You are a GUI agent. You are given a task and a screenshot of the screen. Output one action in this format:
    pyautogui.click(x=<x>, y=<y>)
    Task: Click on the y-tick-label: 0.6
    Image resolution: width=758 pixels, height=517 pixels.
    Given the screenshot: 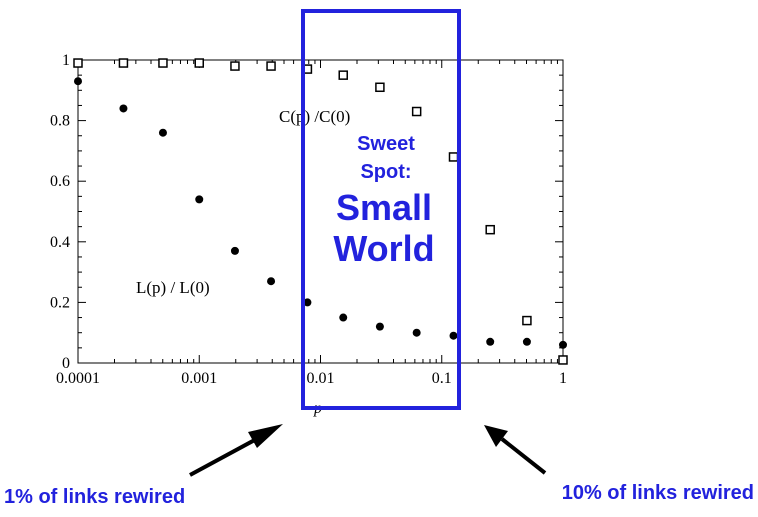 What is the action you would take?
    pyautogui.click(x=60, y=181)
    